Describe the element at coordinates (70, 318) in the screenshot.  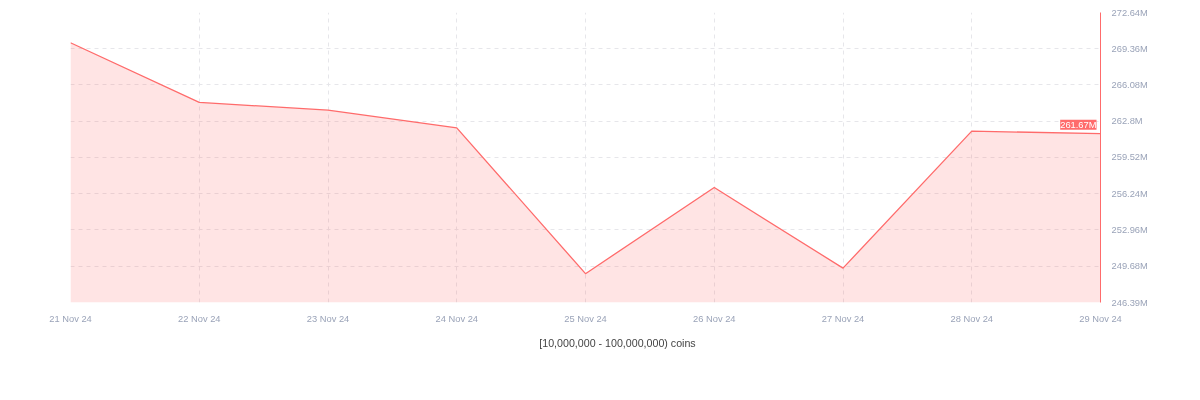
I see `x-tick-label: 21 Nov 24` at that location.